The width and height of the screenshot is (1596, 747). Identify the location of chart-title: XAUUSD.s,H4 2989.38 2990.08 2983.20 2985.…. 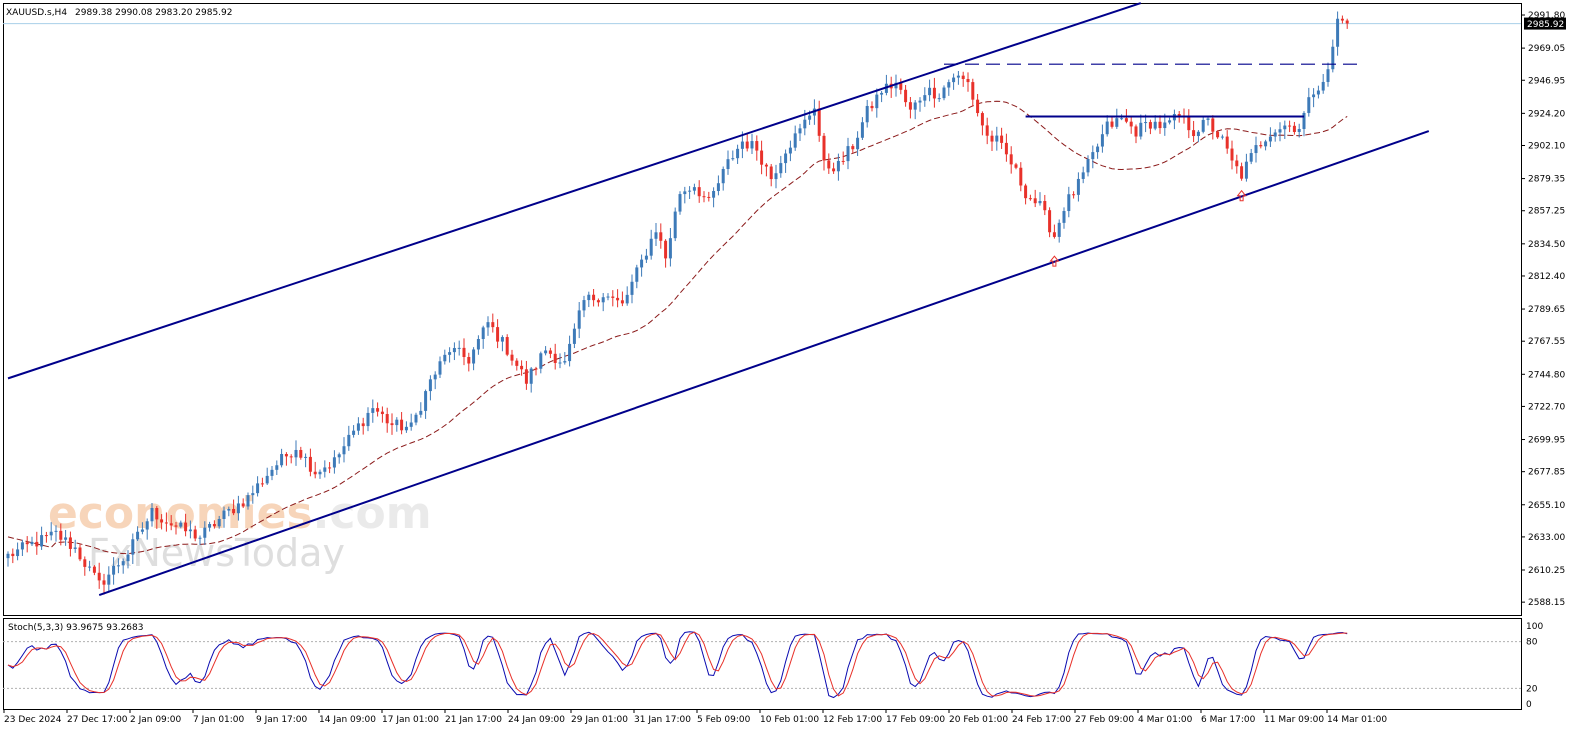
(119, 13).